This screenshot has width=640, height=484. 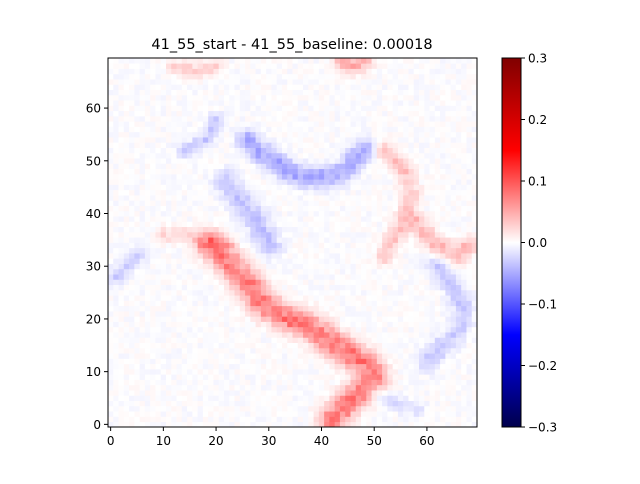 I want to click on x-tick-label: 40, so click(x=321, y=441).